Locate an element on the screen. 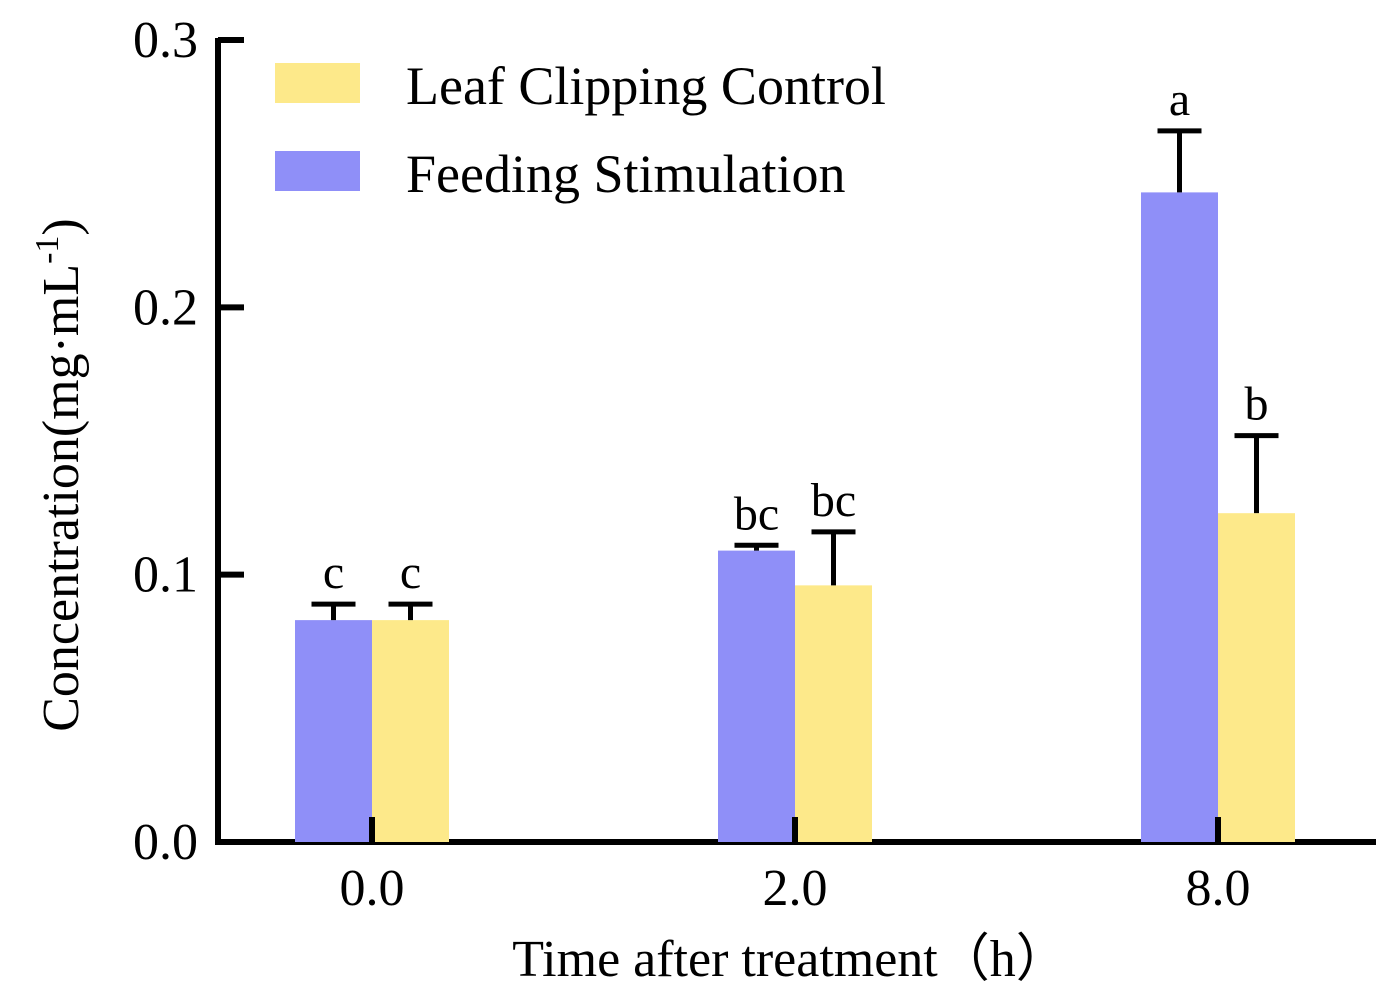 The image size is (1391, 999). y-tick-label: 0.1 is located at coordinates (165, 575).